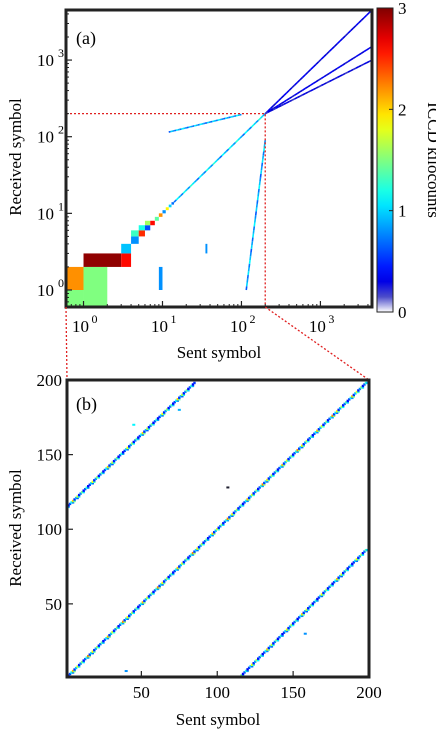  I want to click on panel-b-ylabel: Received symbol, so click(15, 528).